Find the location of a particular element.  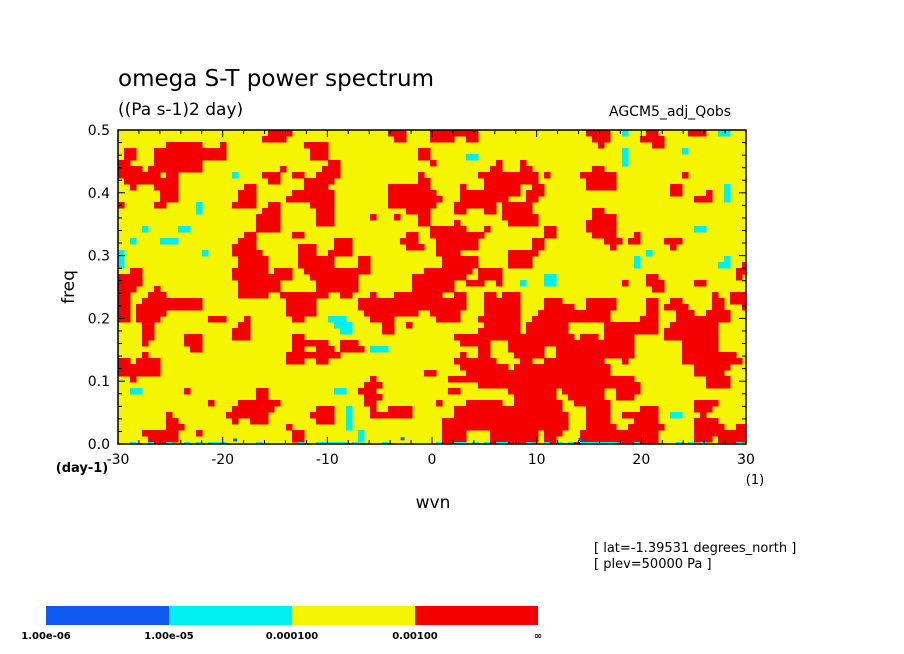

run-name: AGCM5_adj_Qobs is located at coordinates (670, 112).